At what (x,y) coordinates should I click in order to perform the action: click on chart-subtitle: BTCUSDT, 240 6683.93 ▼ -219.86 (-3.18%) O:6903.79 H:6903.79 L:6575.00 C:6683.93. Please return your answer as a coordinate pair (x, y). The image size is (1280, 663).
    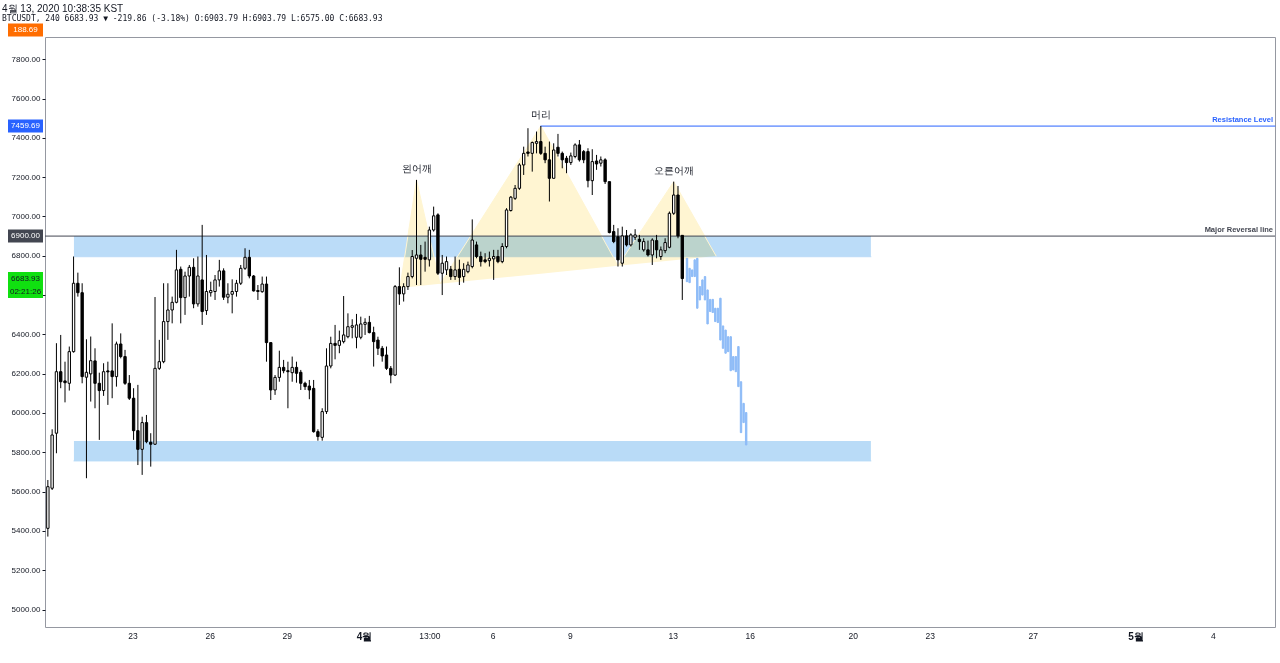
    Looking at the image, I should click on (192, 18).